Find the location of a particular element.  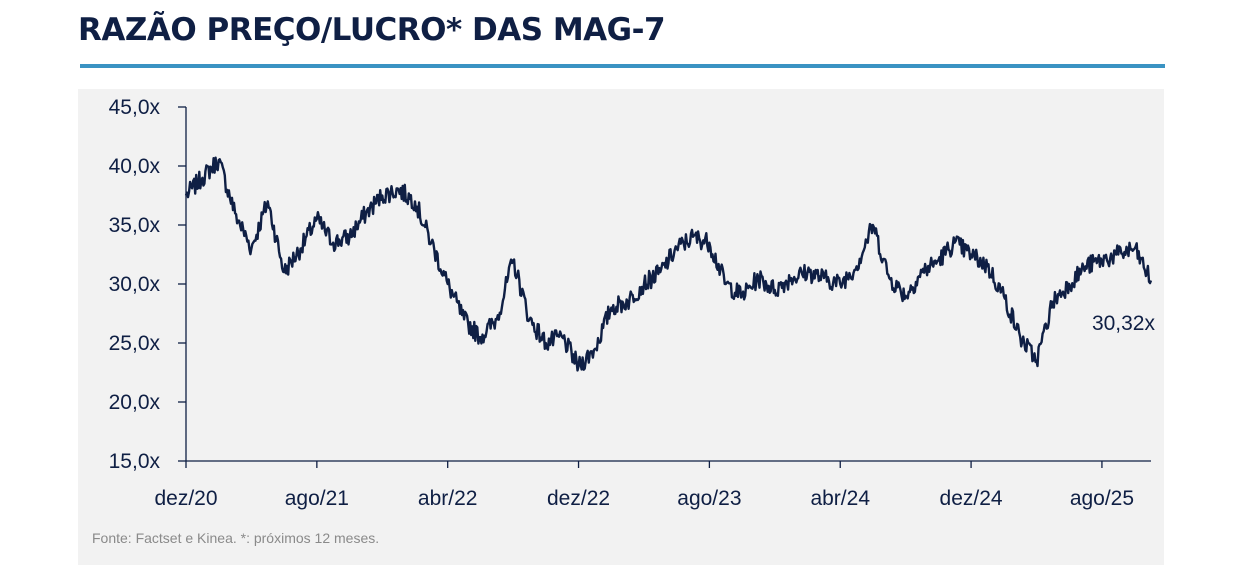

x-tick-label: dez/24 is located at coordinates (971, 498).